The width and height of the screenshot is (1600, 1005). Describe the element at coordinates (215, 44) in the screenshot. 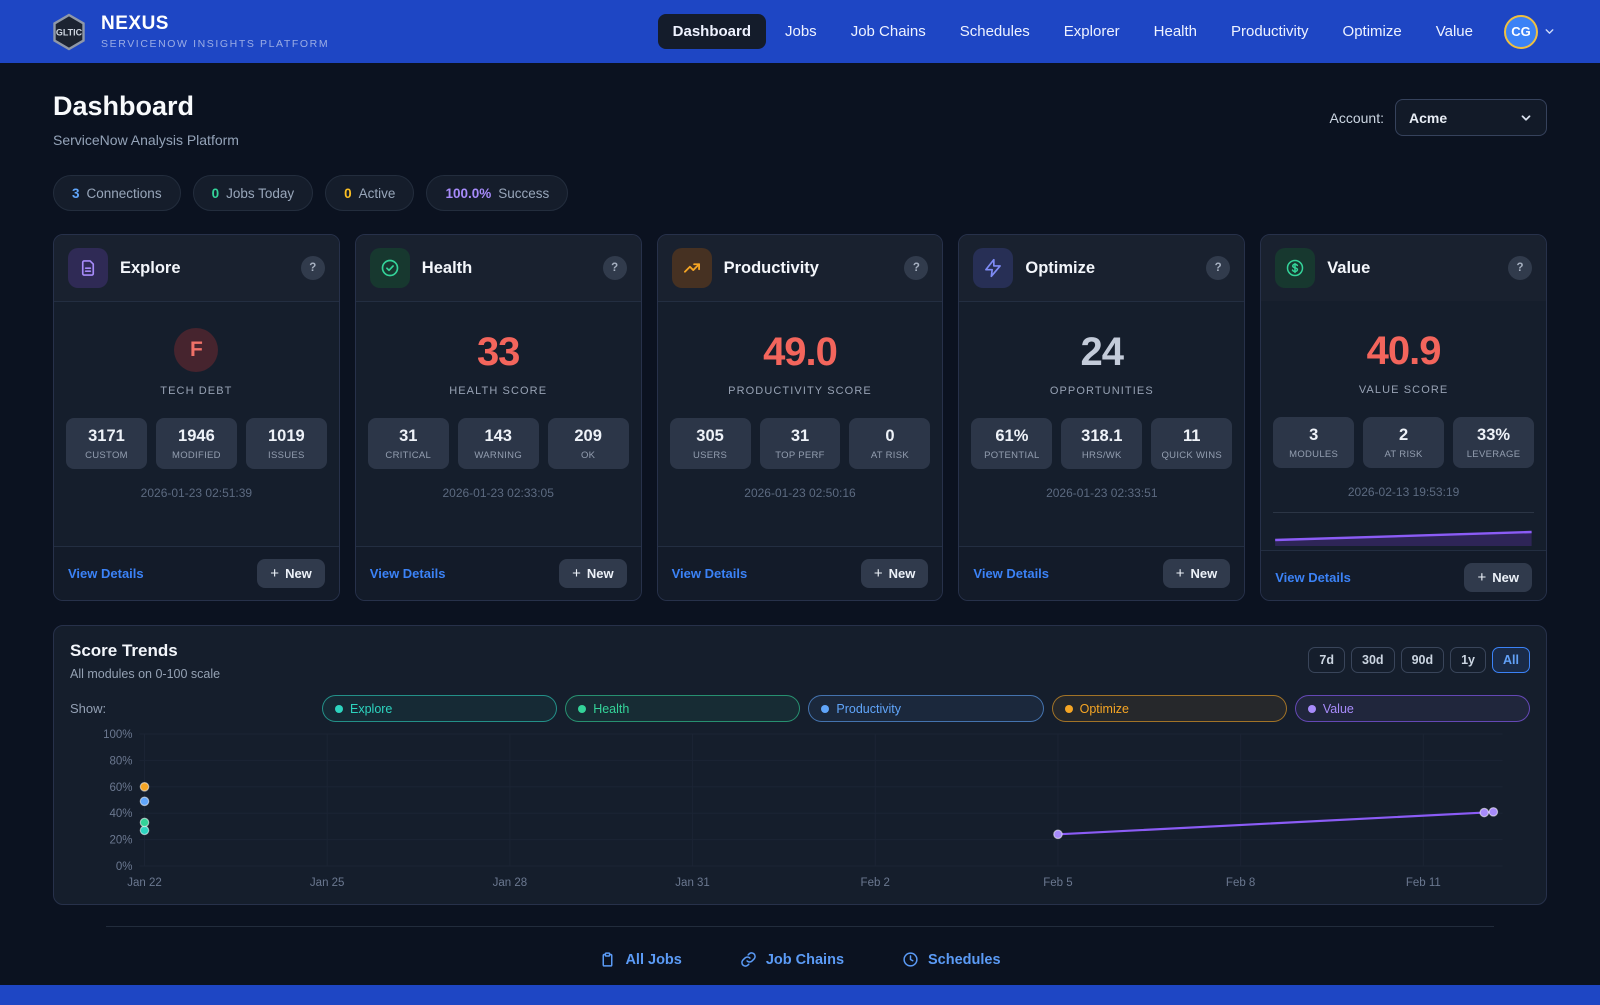

I see `brand-subtitle: SERVICENOW INSIGHTS PLATFORM` at that location.